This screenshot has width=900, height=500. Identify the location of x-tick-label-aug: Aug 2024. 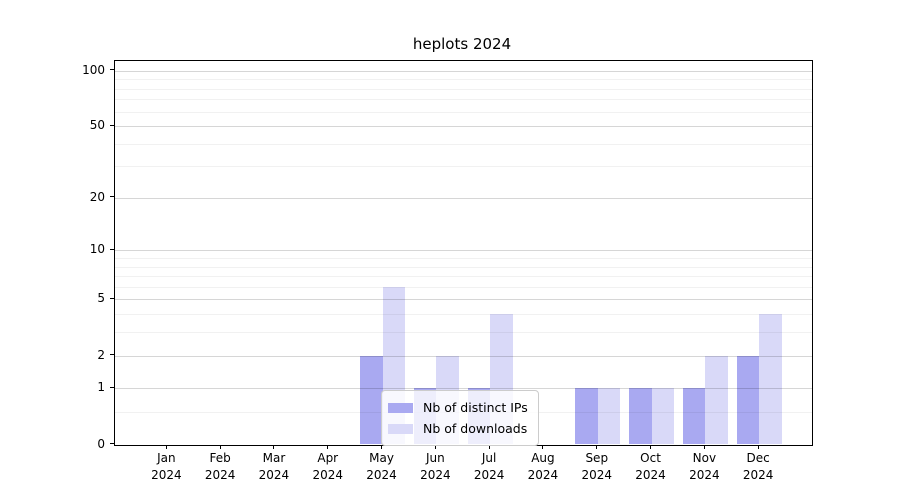
(543, 466).